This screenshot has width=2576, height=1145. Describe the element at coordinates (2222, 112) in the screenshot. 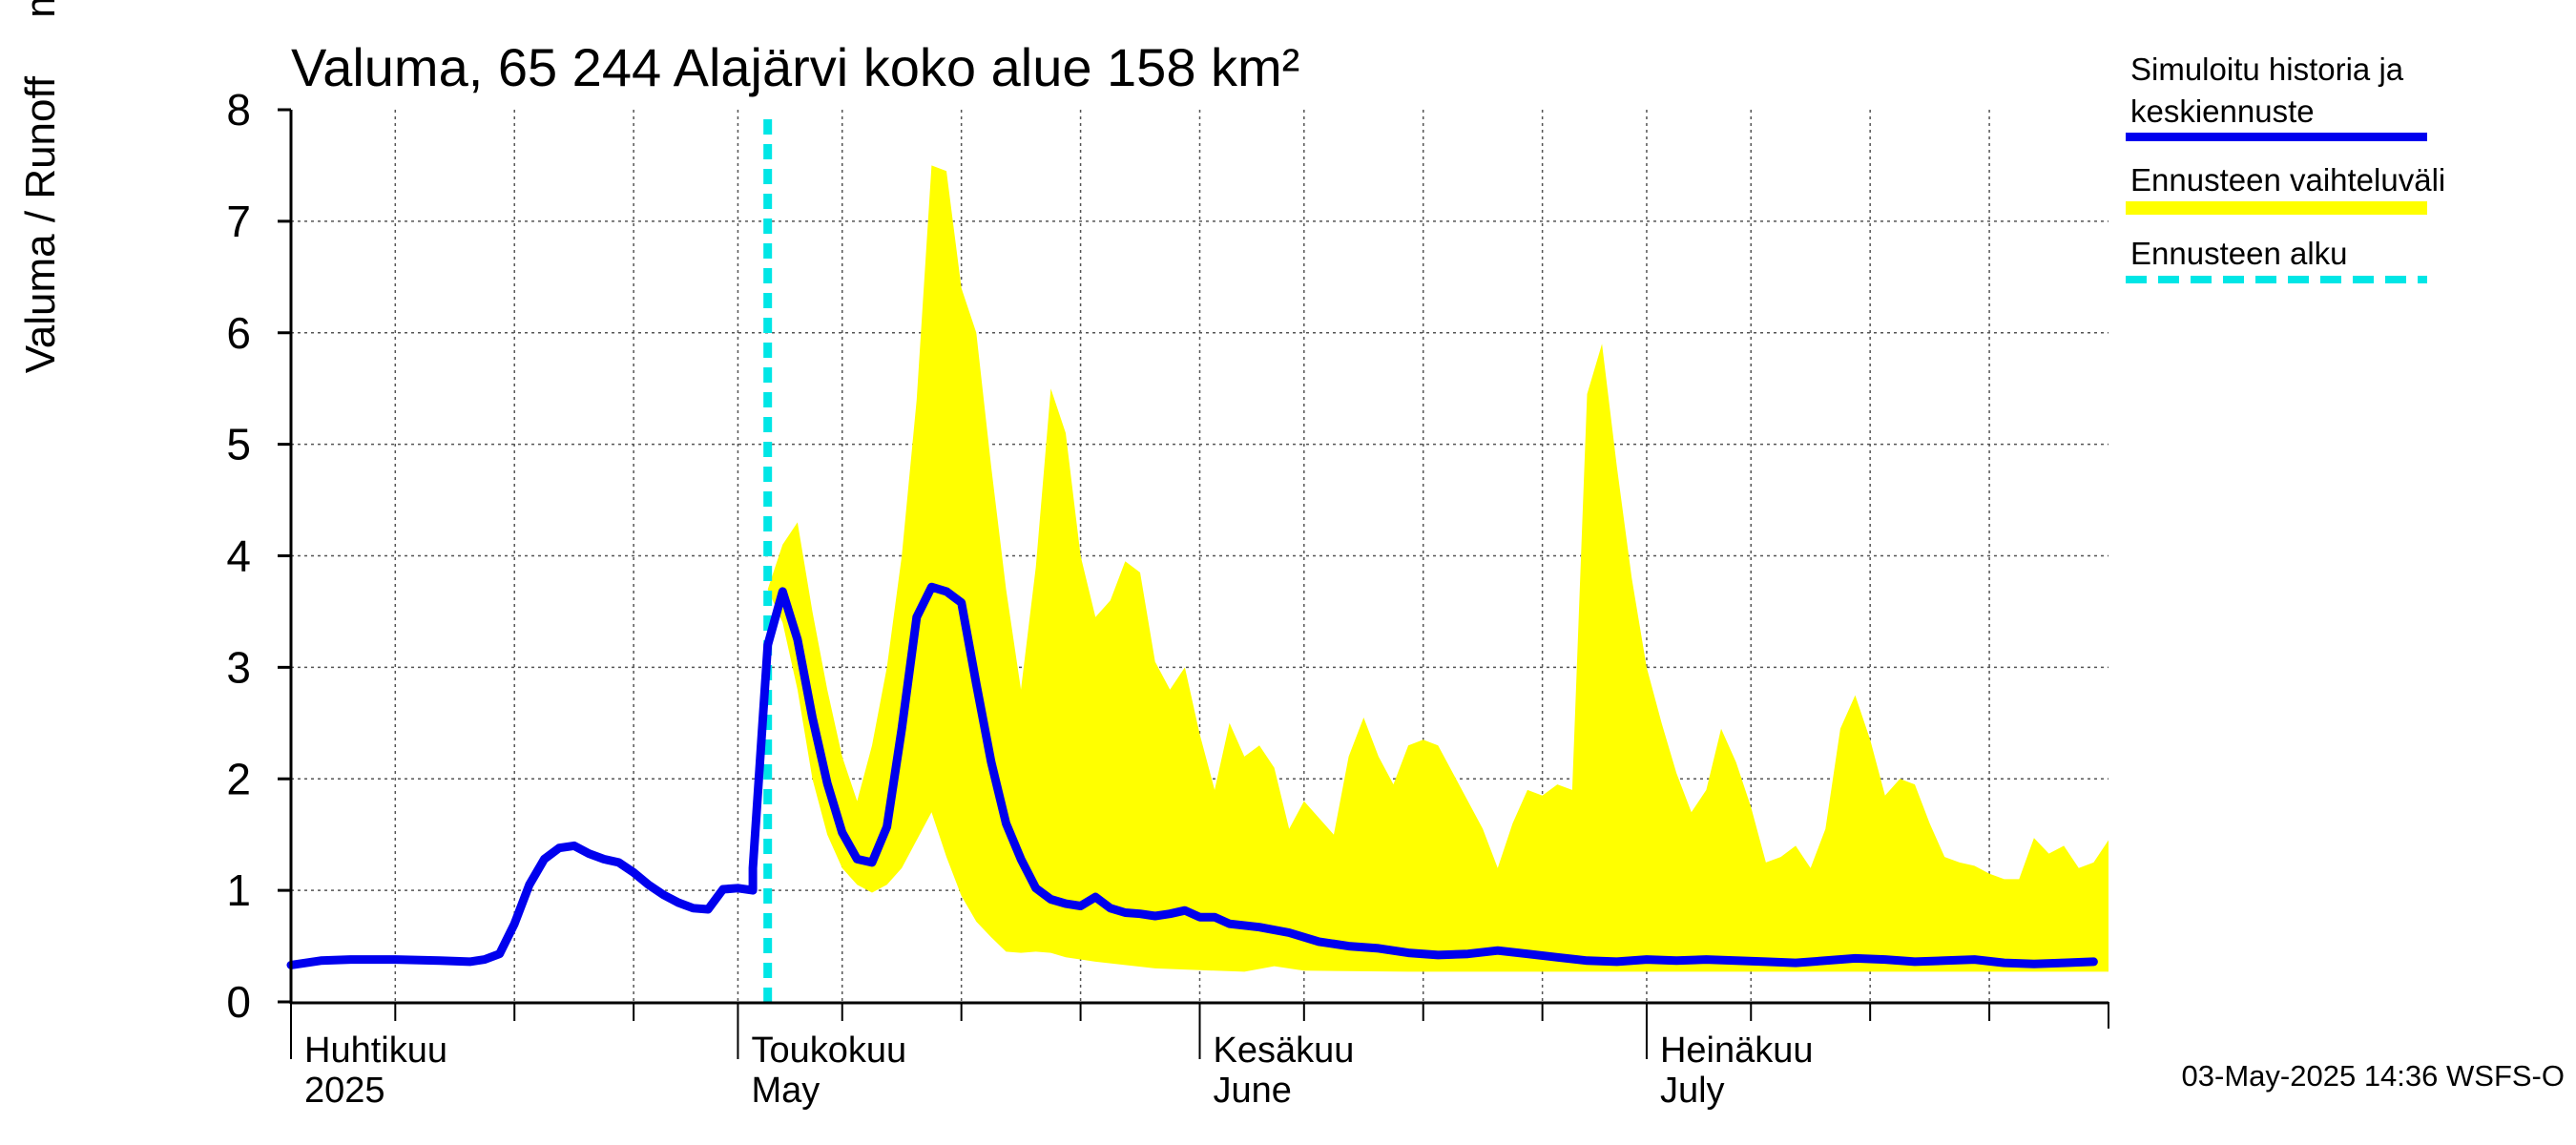

I see `legend-label-simulated-line2: keskiennuste` at that location.